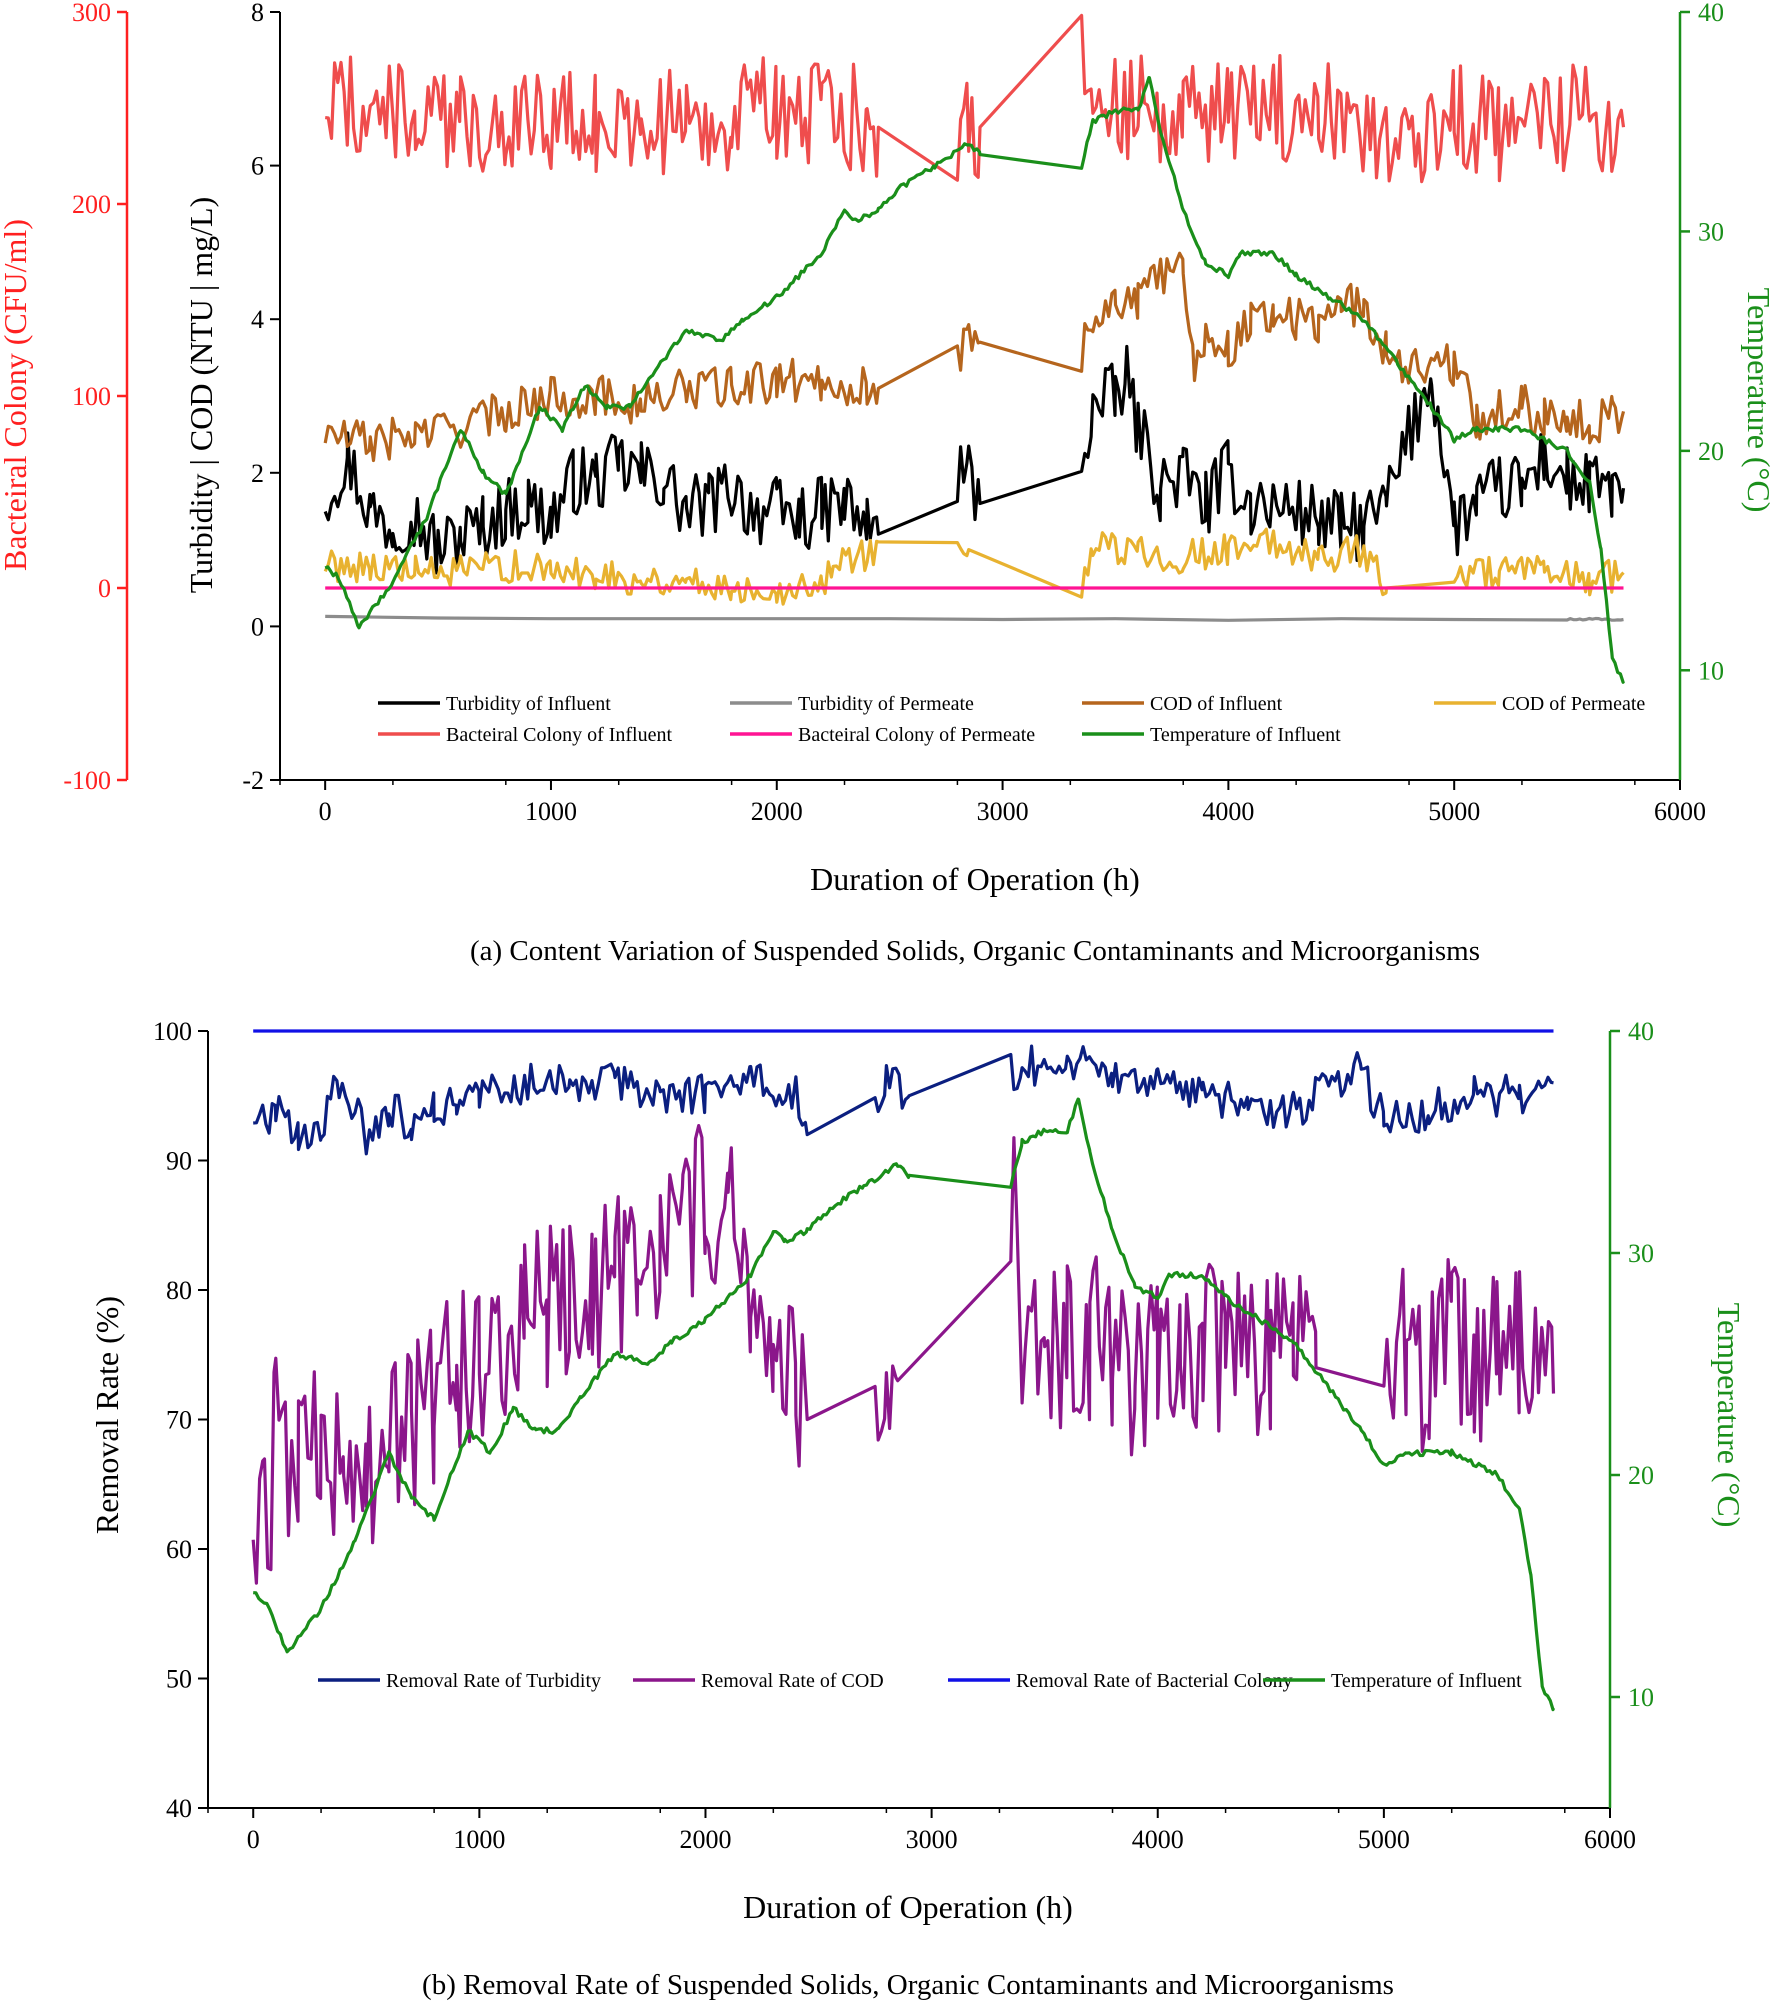  What do you see at coordinates (1729, 1415) in the screenshot?
I see `panel-b-right-axis-title: Temperature (°C)` at bounding box center [1729, 1415].